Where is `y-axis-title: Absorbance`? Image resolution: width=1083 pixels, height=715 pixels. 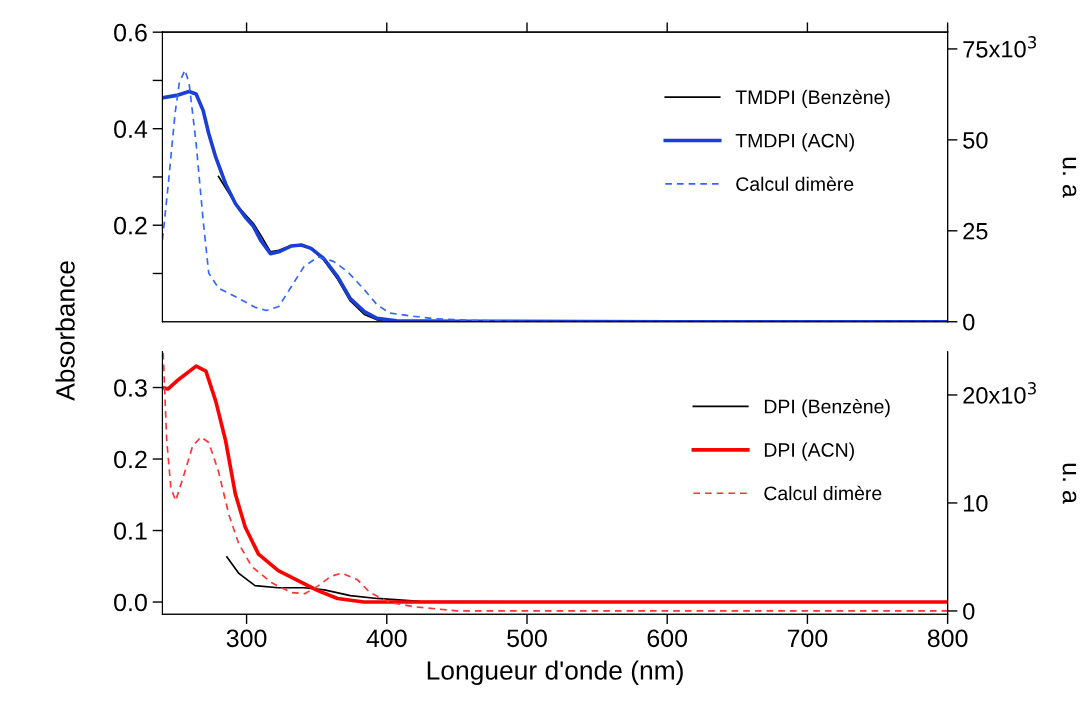 y-axis-title: Absorbance is located at coordinates (65, 331).